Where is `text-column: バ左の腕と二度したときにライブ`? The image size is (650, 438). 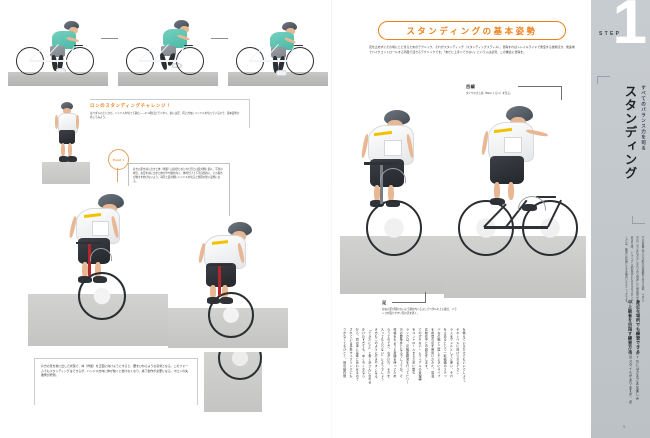
text-column: バ左の腕と二度したときにライブ is located at coordinates (438, 353).